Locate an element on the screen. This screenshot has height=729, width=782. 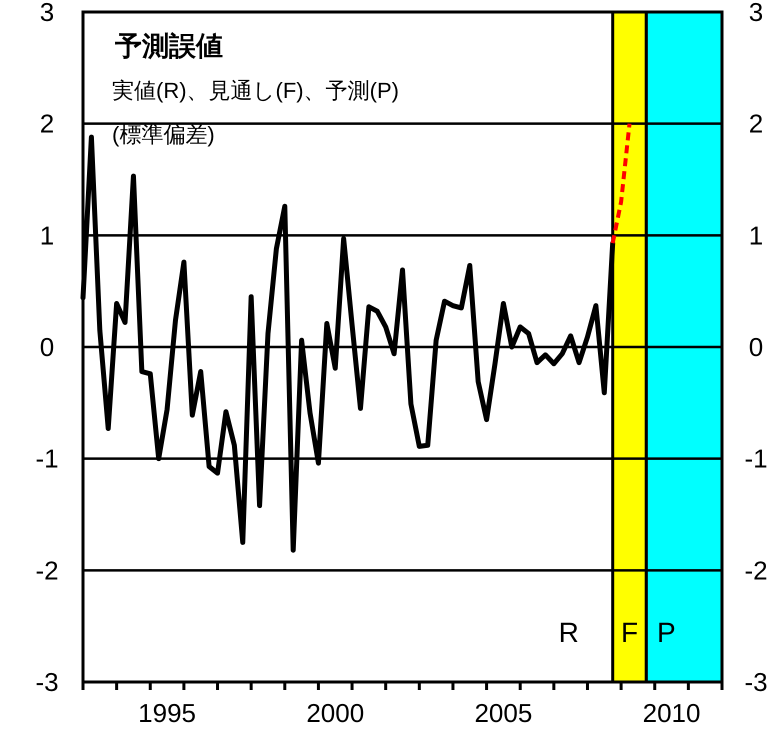
y2-tick-label: 0 is located at coordinates (756, 347).